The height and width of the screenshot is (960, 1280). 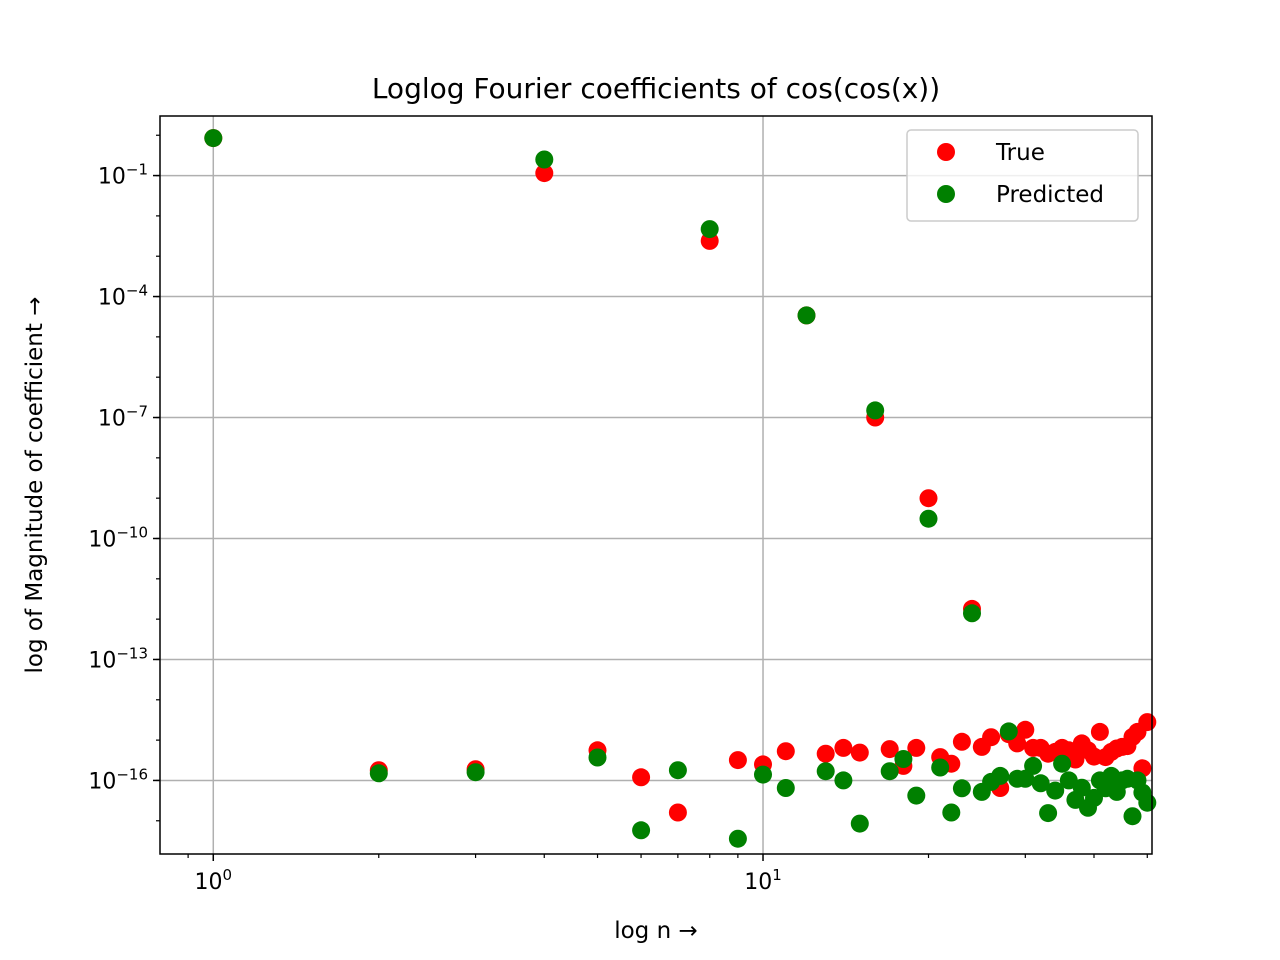 I want to click on y-tick-label: 10⁻¹⁰, so click(x=118, y=537).